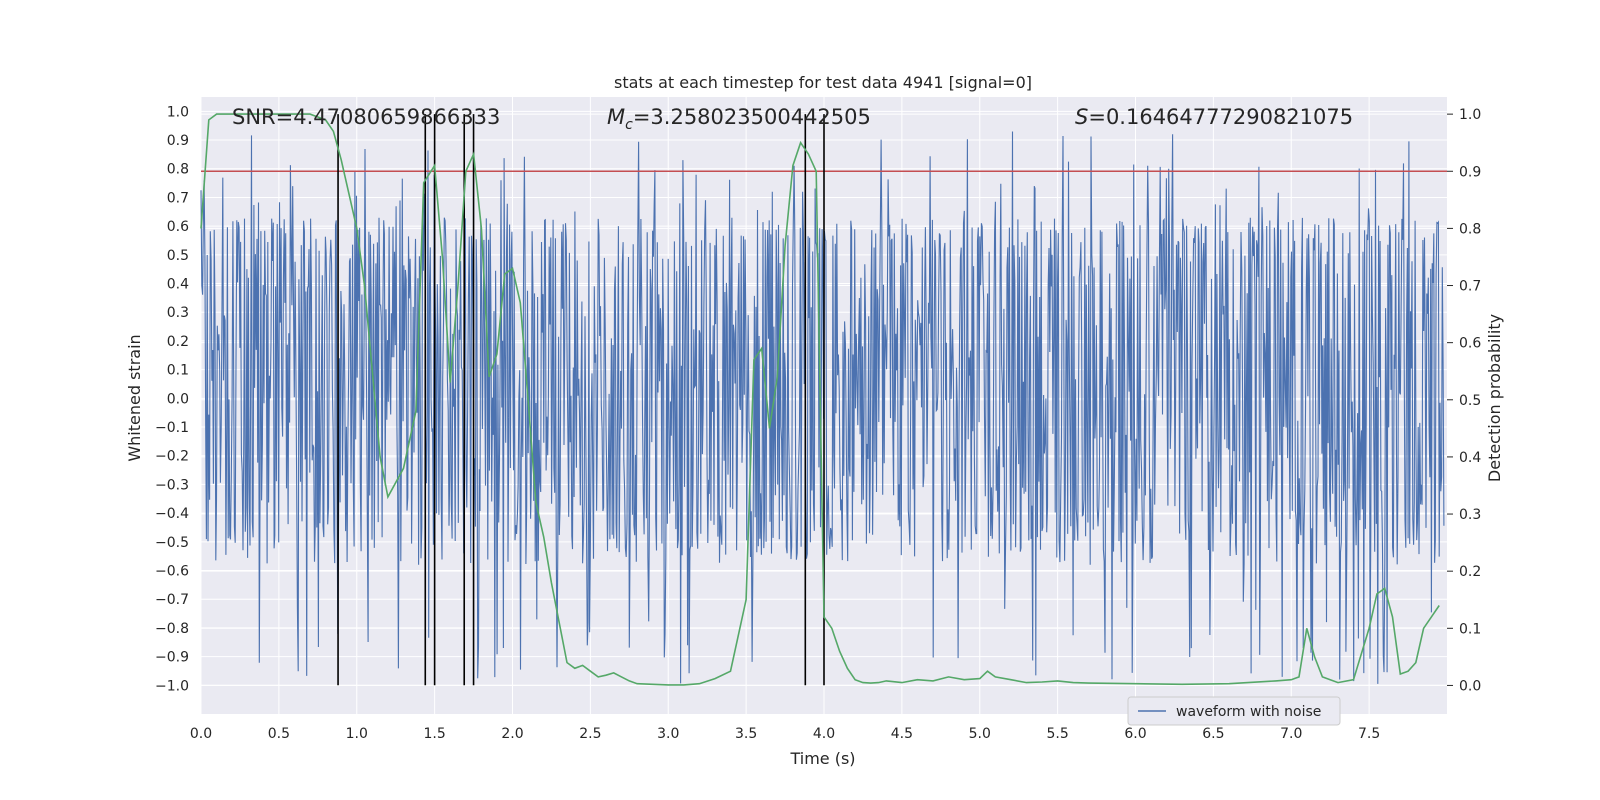  I want to click on left-y-tick-label: 0.2, so click(178, 342).